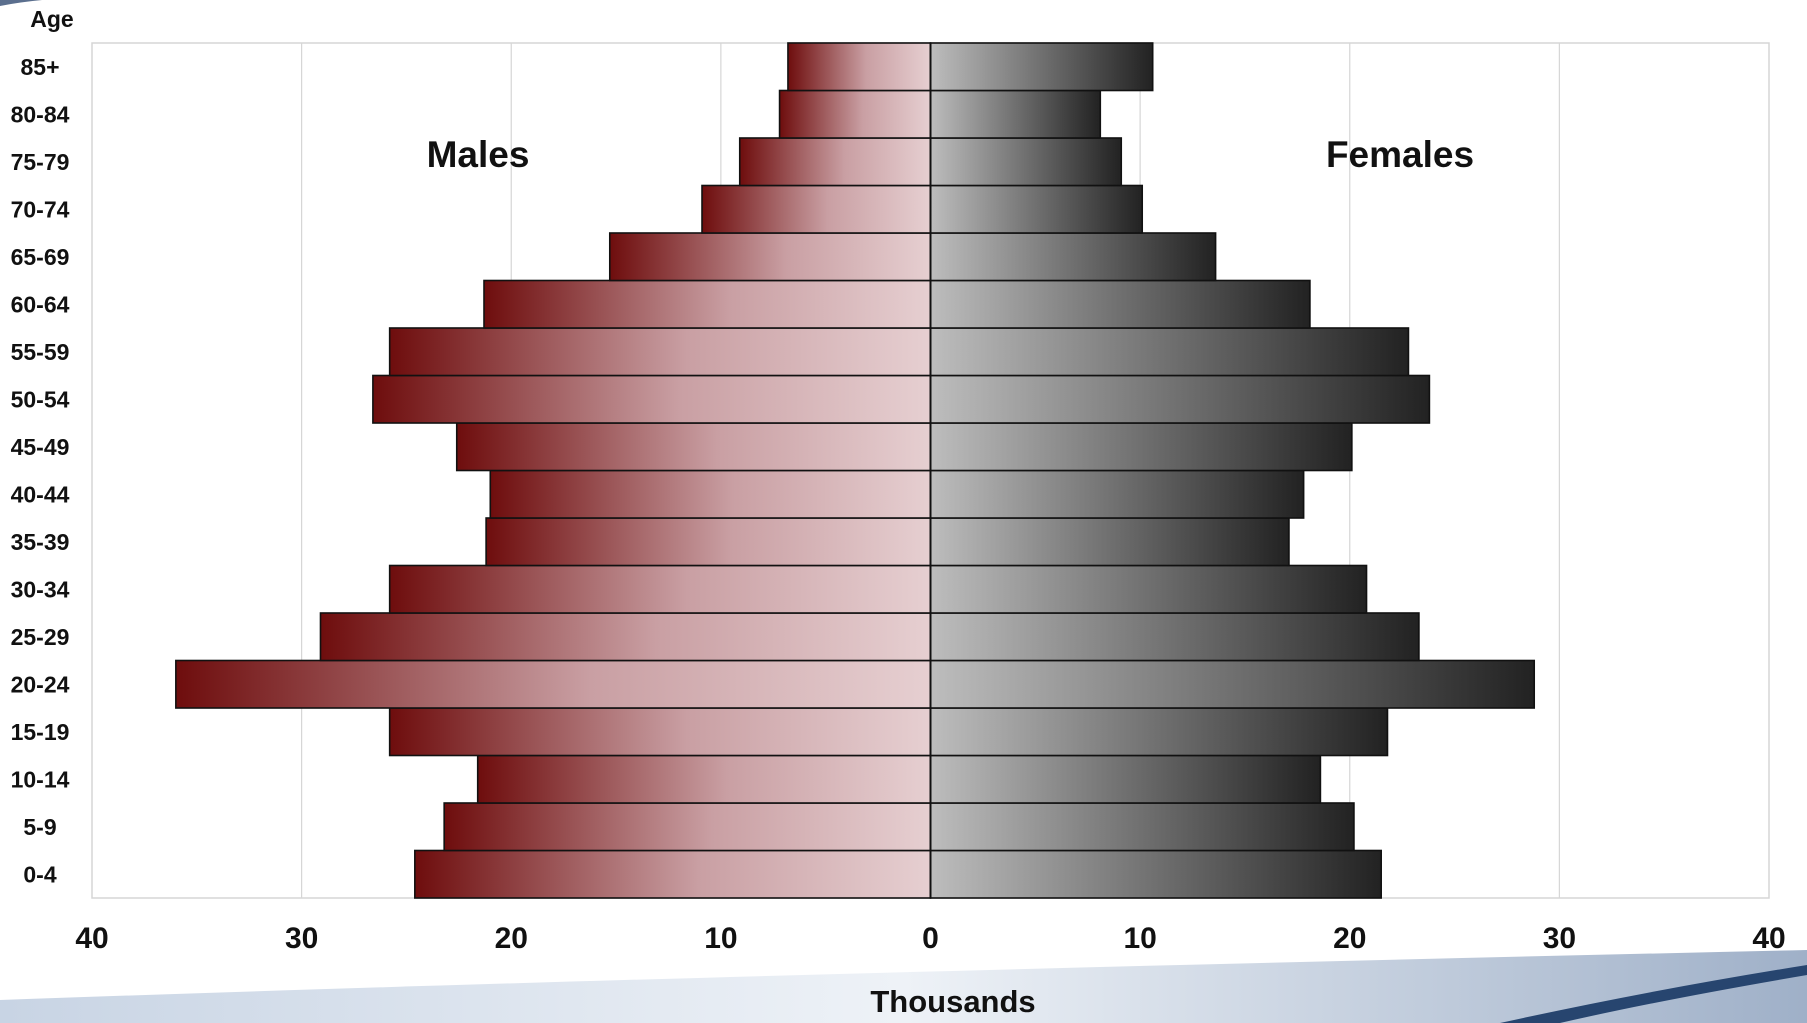  What do you see at coordinates (1041, 67) in the screenshot?
I see `bar-females-85+` at bounding box center [1041, 67].